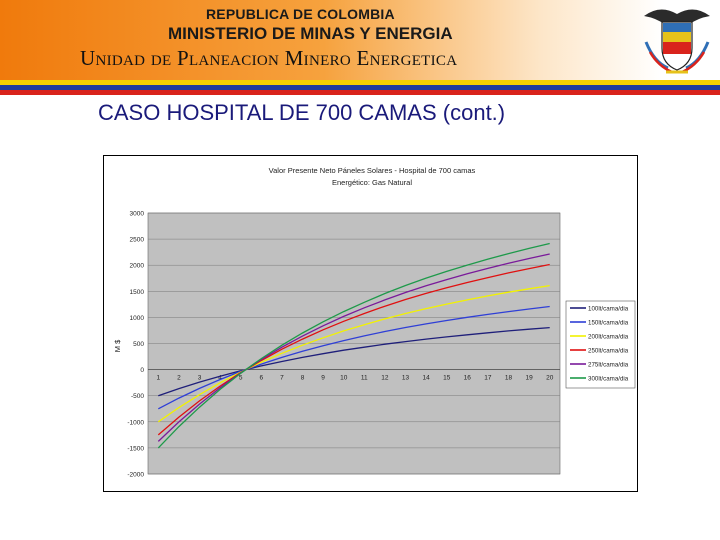  What do you see at coordinates (372, 182) in the screenshot?
I see `chart-subtitle: Energético: Gas Natural` at bounding box center [372, 182].